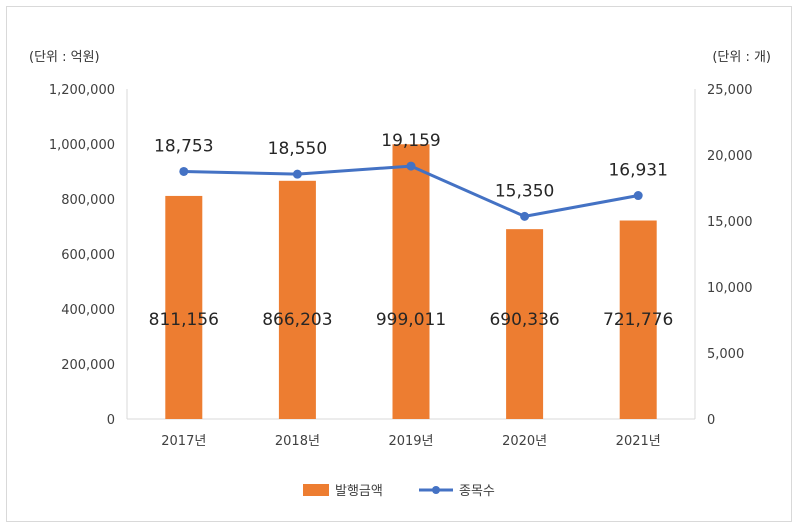 Image resolution: width=800 pixels, height=530 pixels. What do you see at coordinates (524, 441) in the screenshot?
I see `x-axis-tick-label: 2020년` at bounding box center [524, 441].